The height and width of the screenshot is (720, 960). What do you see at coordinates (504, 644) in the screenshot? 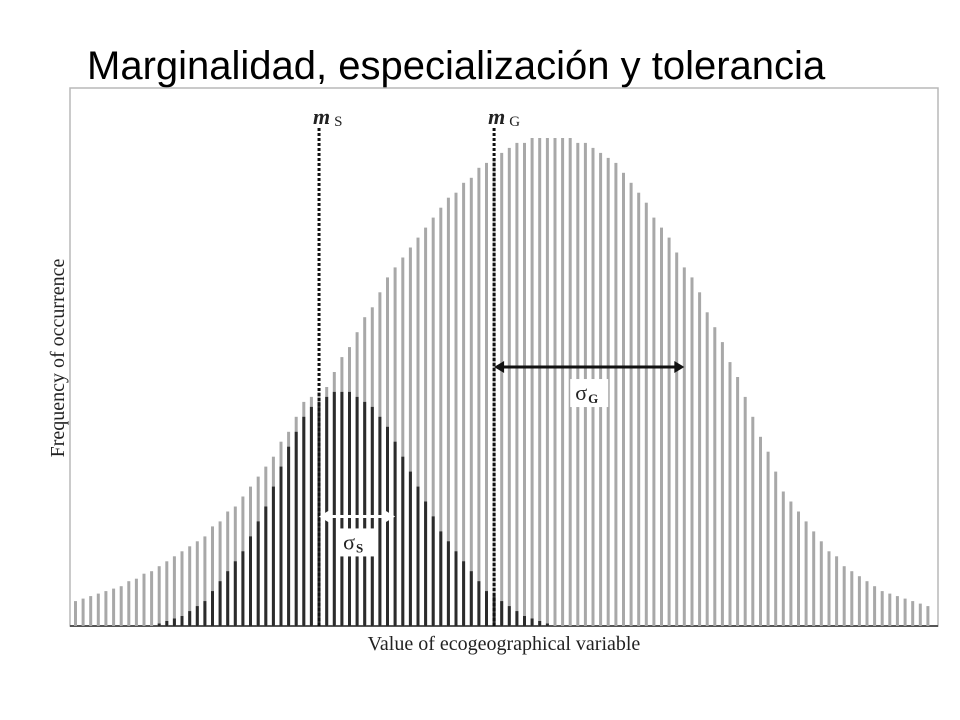
I see `x-axis-label: Value of ecogeographical variable` at bounding box center [504, 644].